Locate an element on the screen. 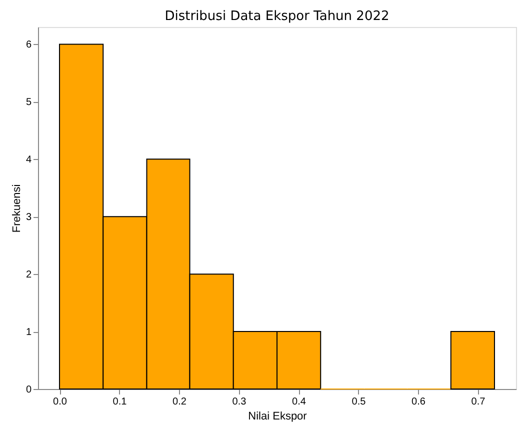  y-tick-label: 1 is located at coordinates (29, 332).